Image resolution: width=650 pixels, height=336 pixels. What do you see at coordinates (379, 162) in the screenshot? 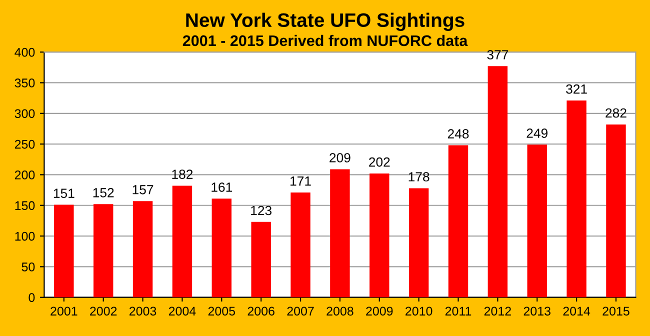
I see `data-label: 202` at bounding box center [379, 162].